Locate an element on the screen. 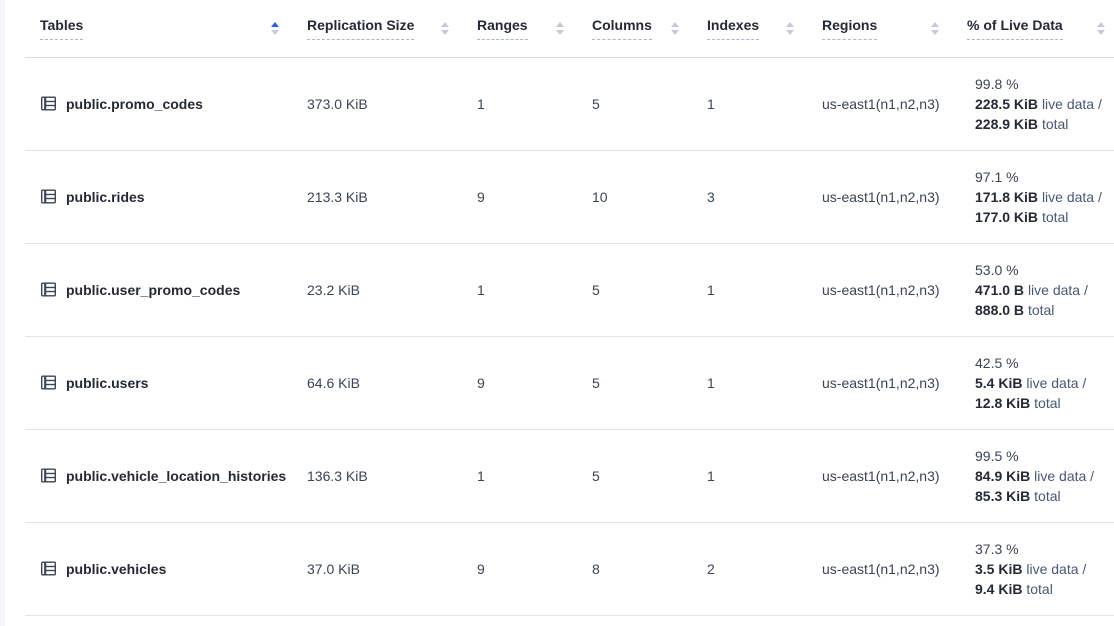  live-data-size: 84.9 KiB live data / is located at coordinates (1035, 475).